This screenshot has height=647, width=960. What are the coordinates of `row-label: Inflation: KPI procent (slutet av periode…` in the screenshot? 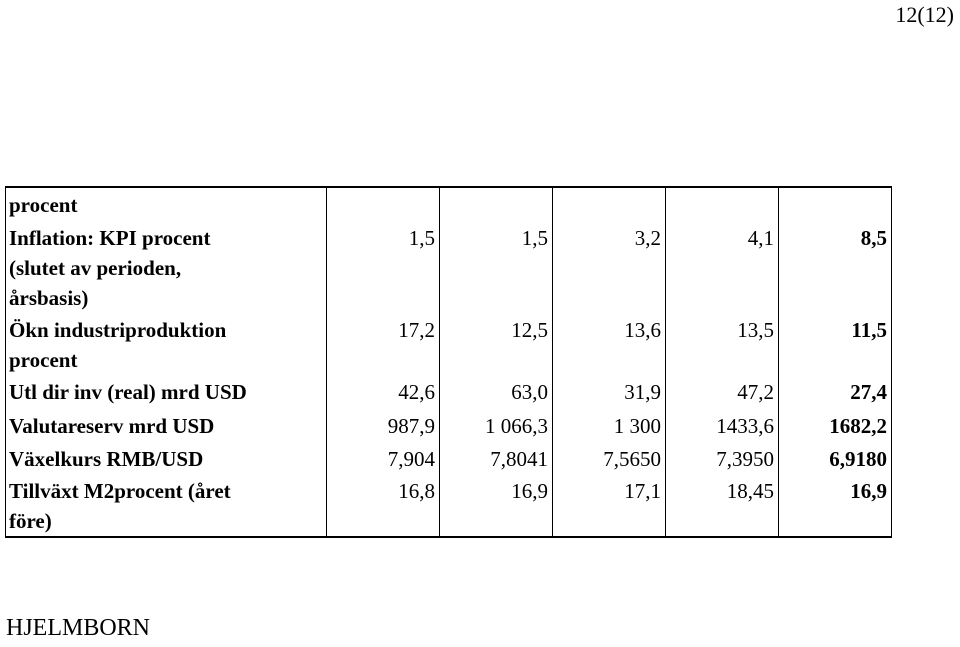 It's located at (166, 267).